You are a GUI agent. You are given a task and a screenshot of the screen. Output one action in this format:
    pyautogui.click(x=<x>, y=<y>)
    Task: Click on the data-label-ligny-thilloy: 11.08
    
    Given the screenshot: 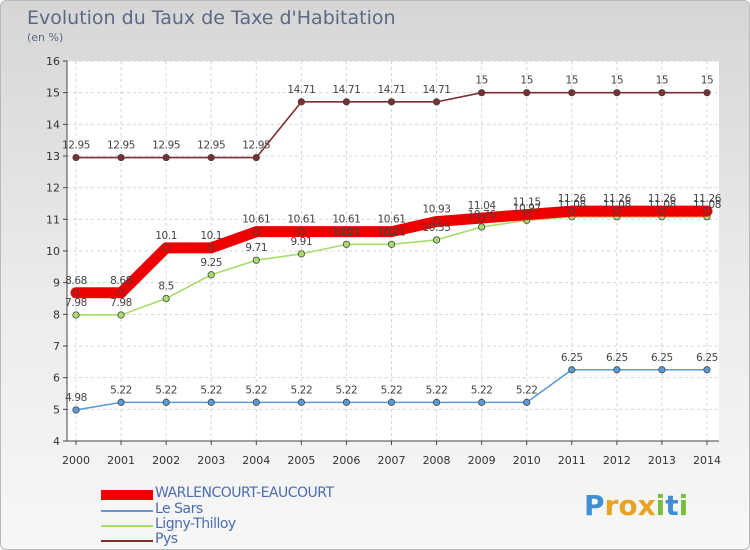 What is the action you would take?
    pyautogui.click(x=707, y=205)
    